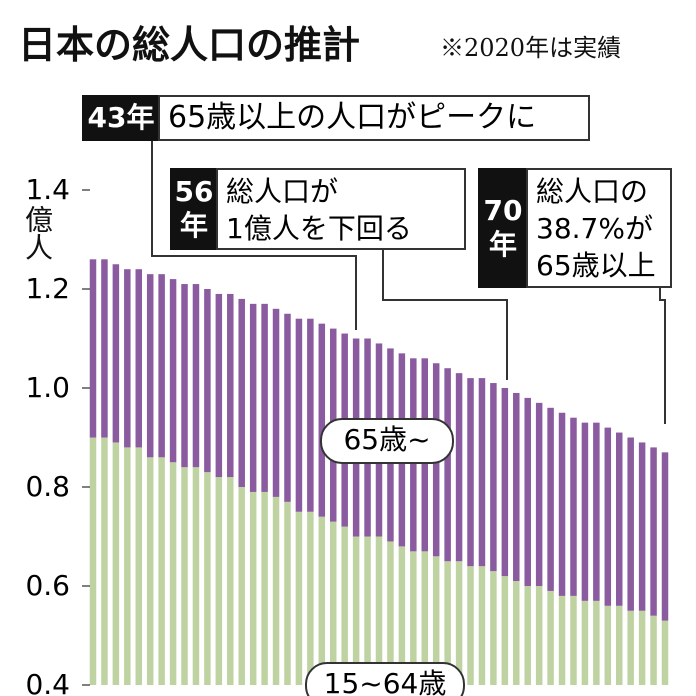 The image size is (696, 696). What do you see at coordinates (282, 191) in the screenshot?
I see `annotation-text: 総人口が` at bounding box center [282, 191].